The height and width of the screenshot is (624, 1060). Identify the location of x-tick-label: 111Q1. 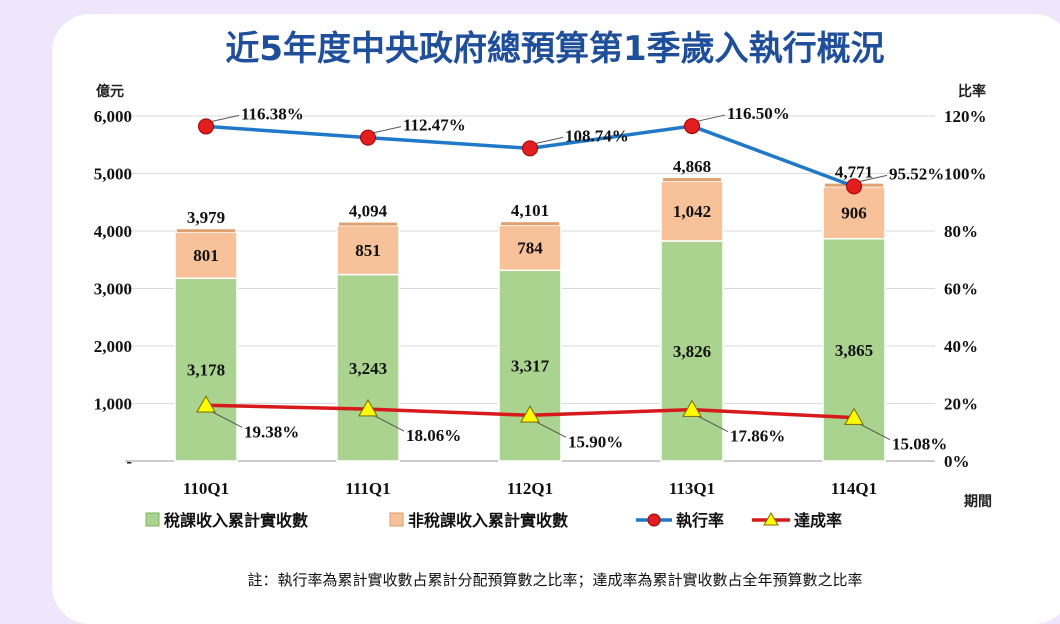
(367, 488).